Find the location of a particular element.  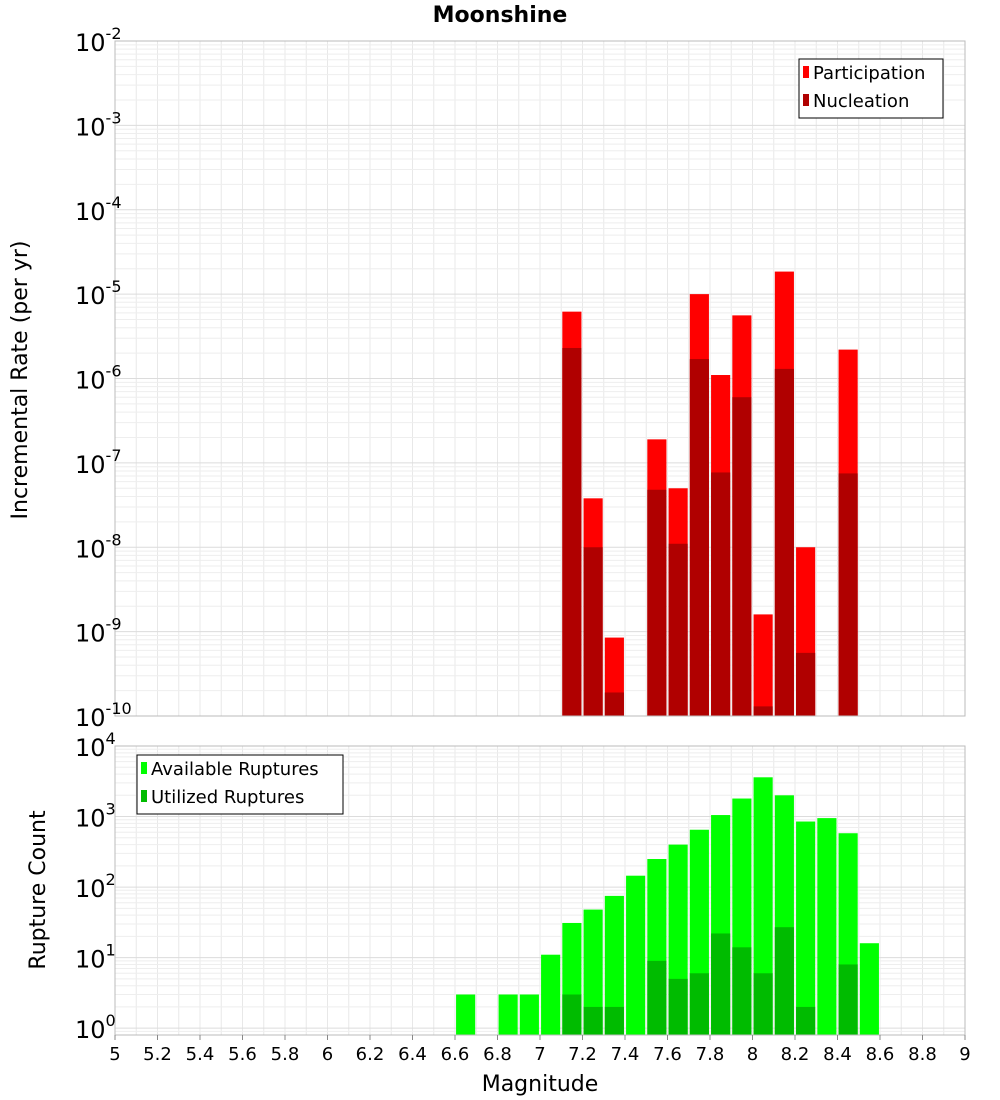

x-tick-label: 9 is located at coordinates (964, 1054).